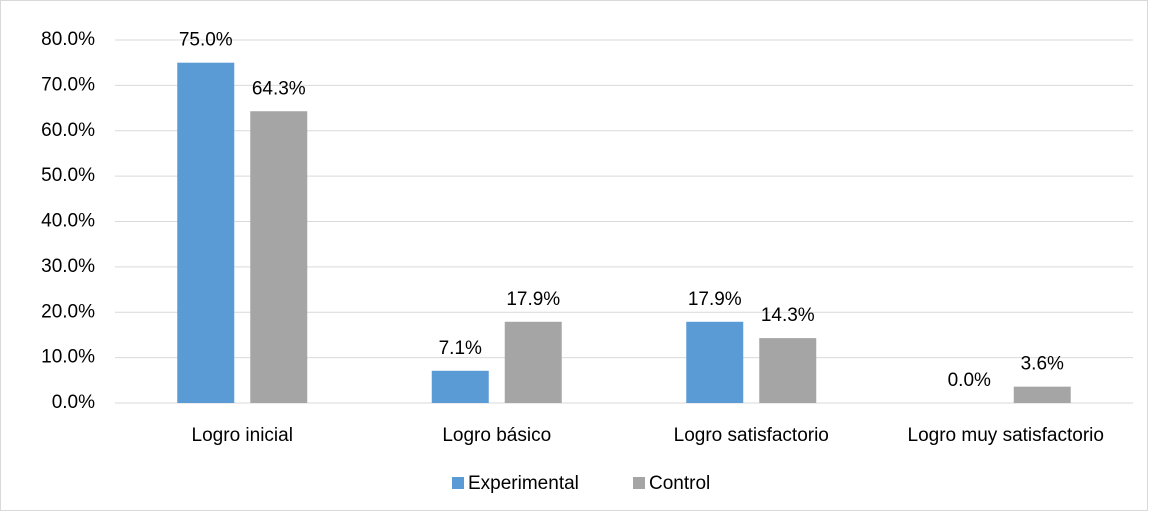  Describe the element at coordinates (68, 221) in the screenshot. I see `y-tick-label: 40.0%` at that location.